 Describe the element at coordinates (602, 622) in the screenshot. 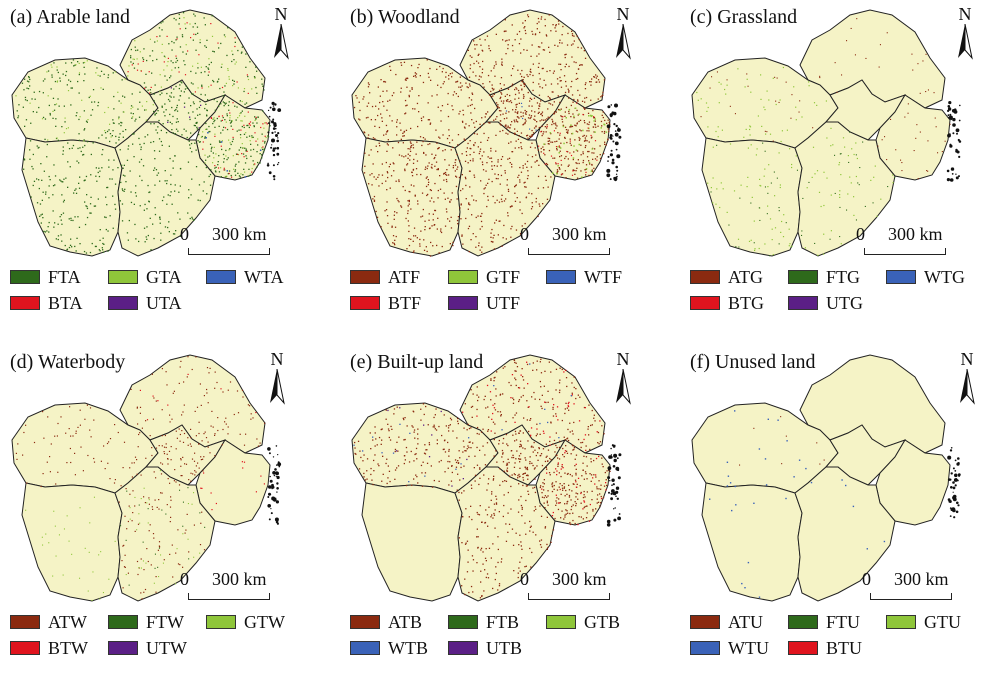

I see `legend-label: GTB` at that location.